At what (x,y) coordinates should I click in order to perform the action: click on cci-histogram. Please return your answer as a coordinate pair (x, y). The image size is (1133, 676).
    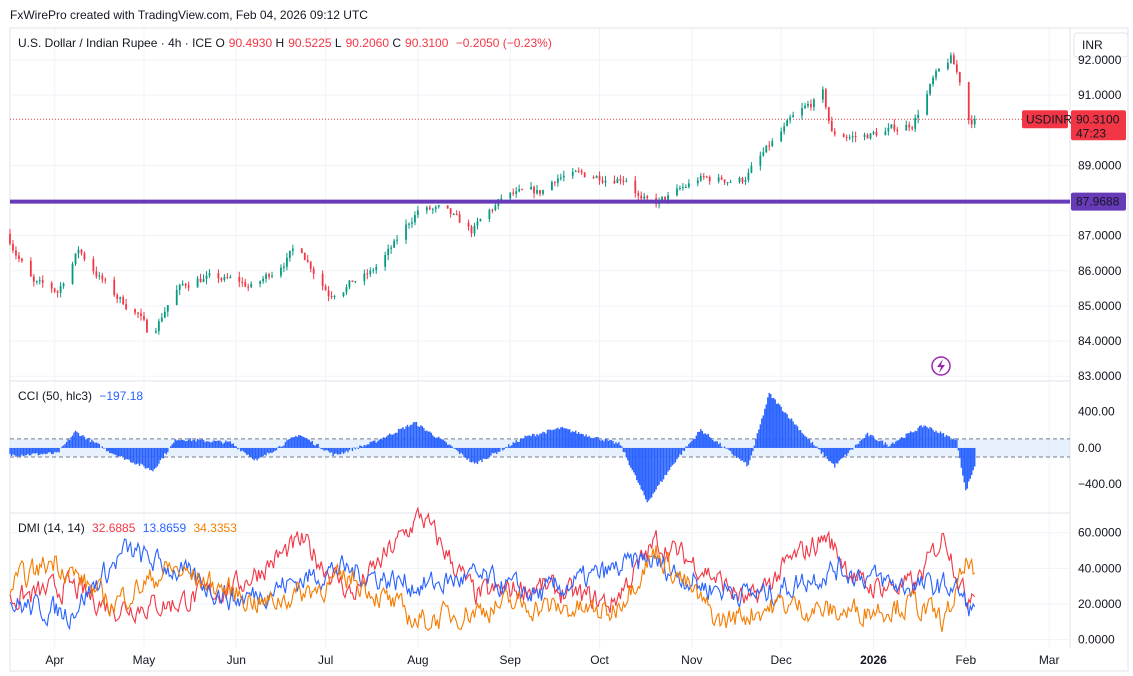
    Looking at the image, I should click on (492, 447).